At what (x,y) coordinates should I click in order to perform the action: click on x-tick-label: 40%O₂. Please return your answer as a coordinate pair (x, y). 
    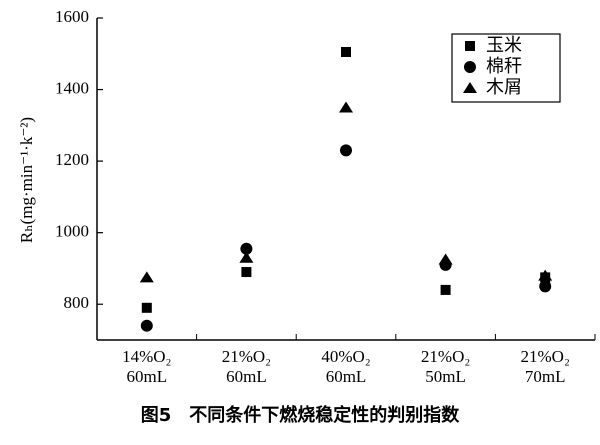
    Looking at the image, I should click on (345, 356).